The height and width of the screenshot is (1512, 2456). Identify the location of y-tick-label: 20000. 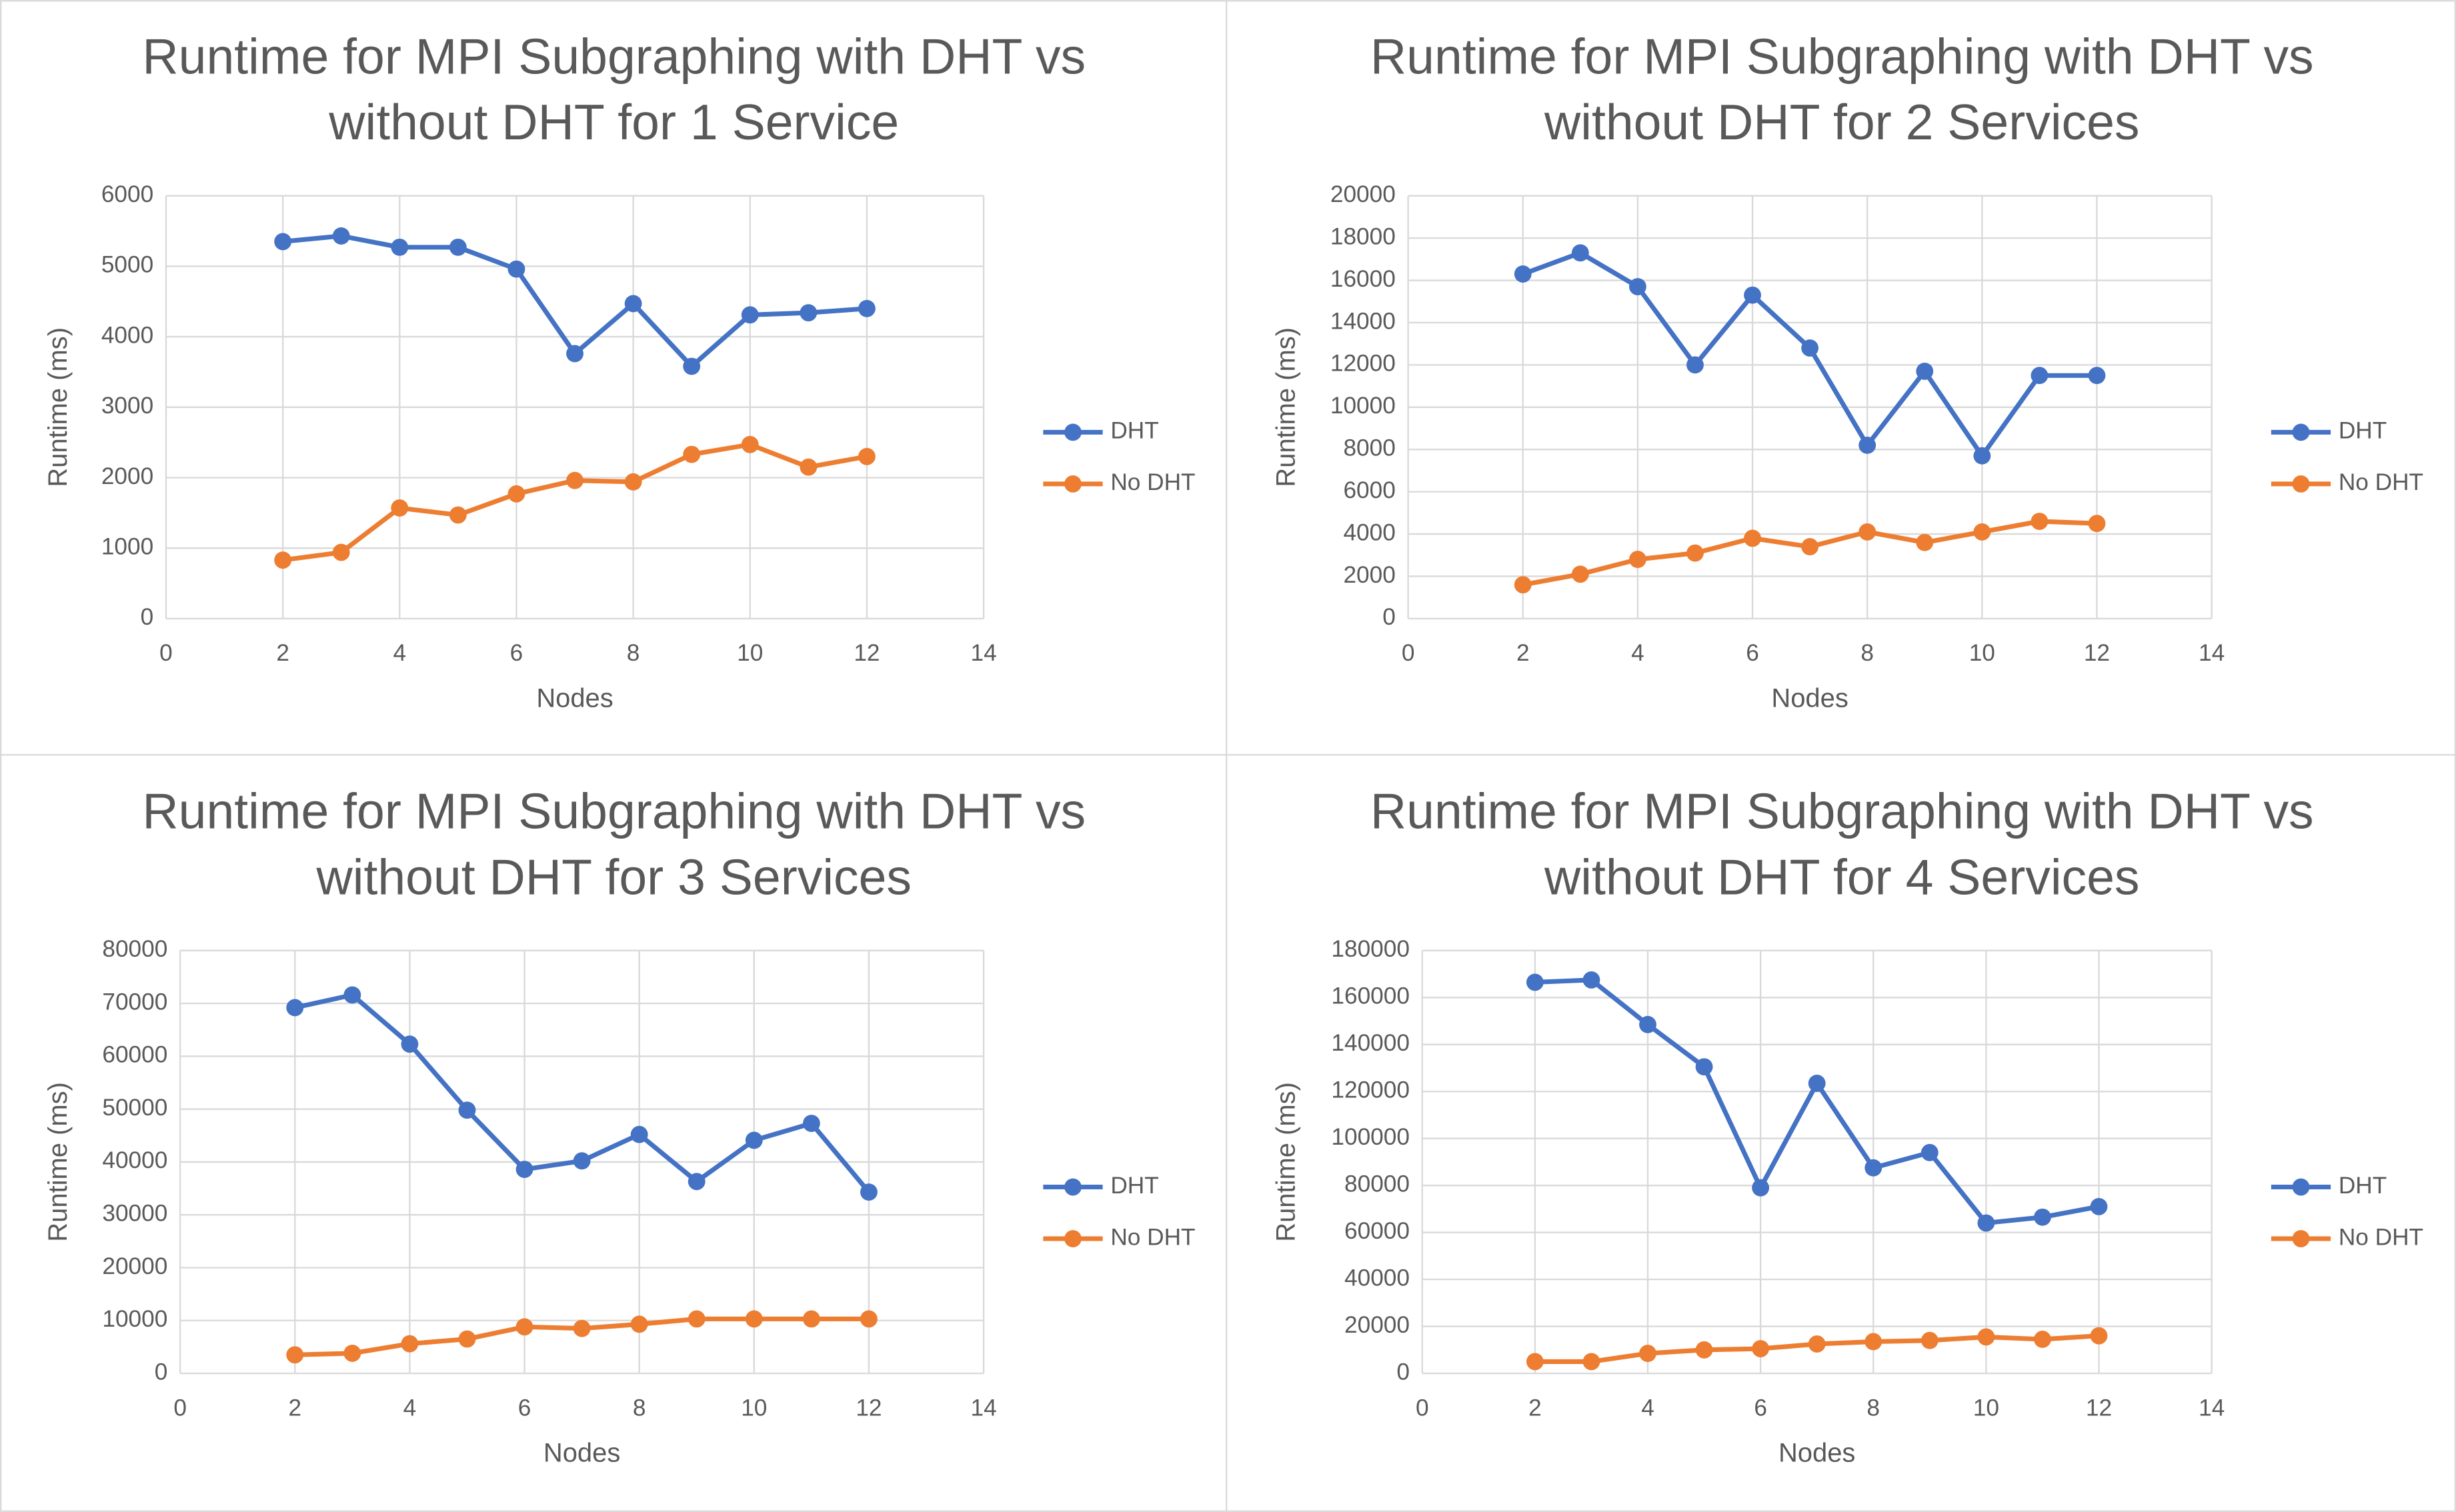
(134, 1266).